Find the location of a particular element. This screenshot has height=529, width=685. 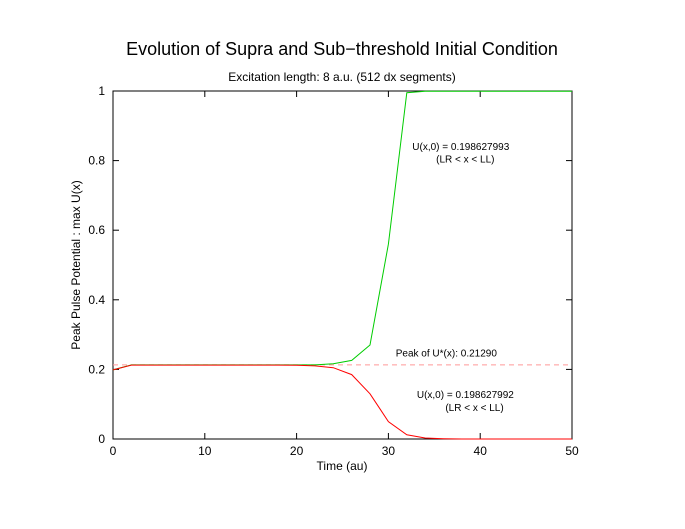

x-tick-label: 50 is located at coordinates (572, 451).